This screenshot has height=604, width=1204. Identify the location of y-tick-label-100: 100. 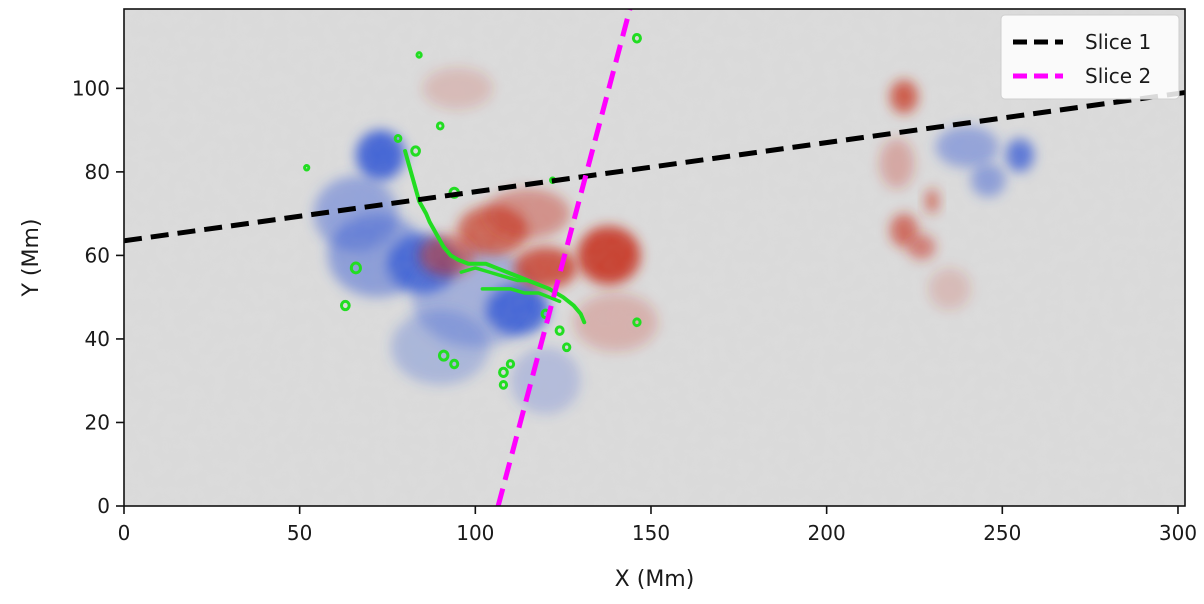
(91, 88).